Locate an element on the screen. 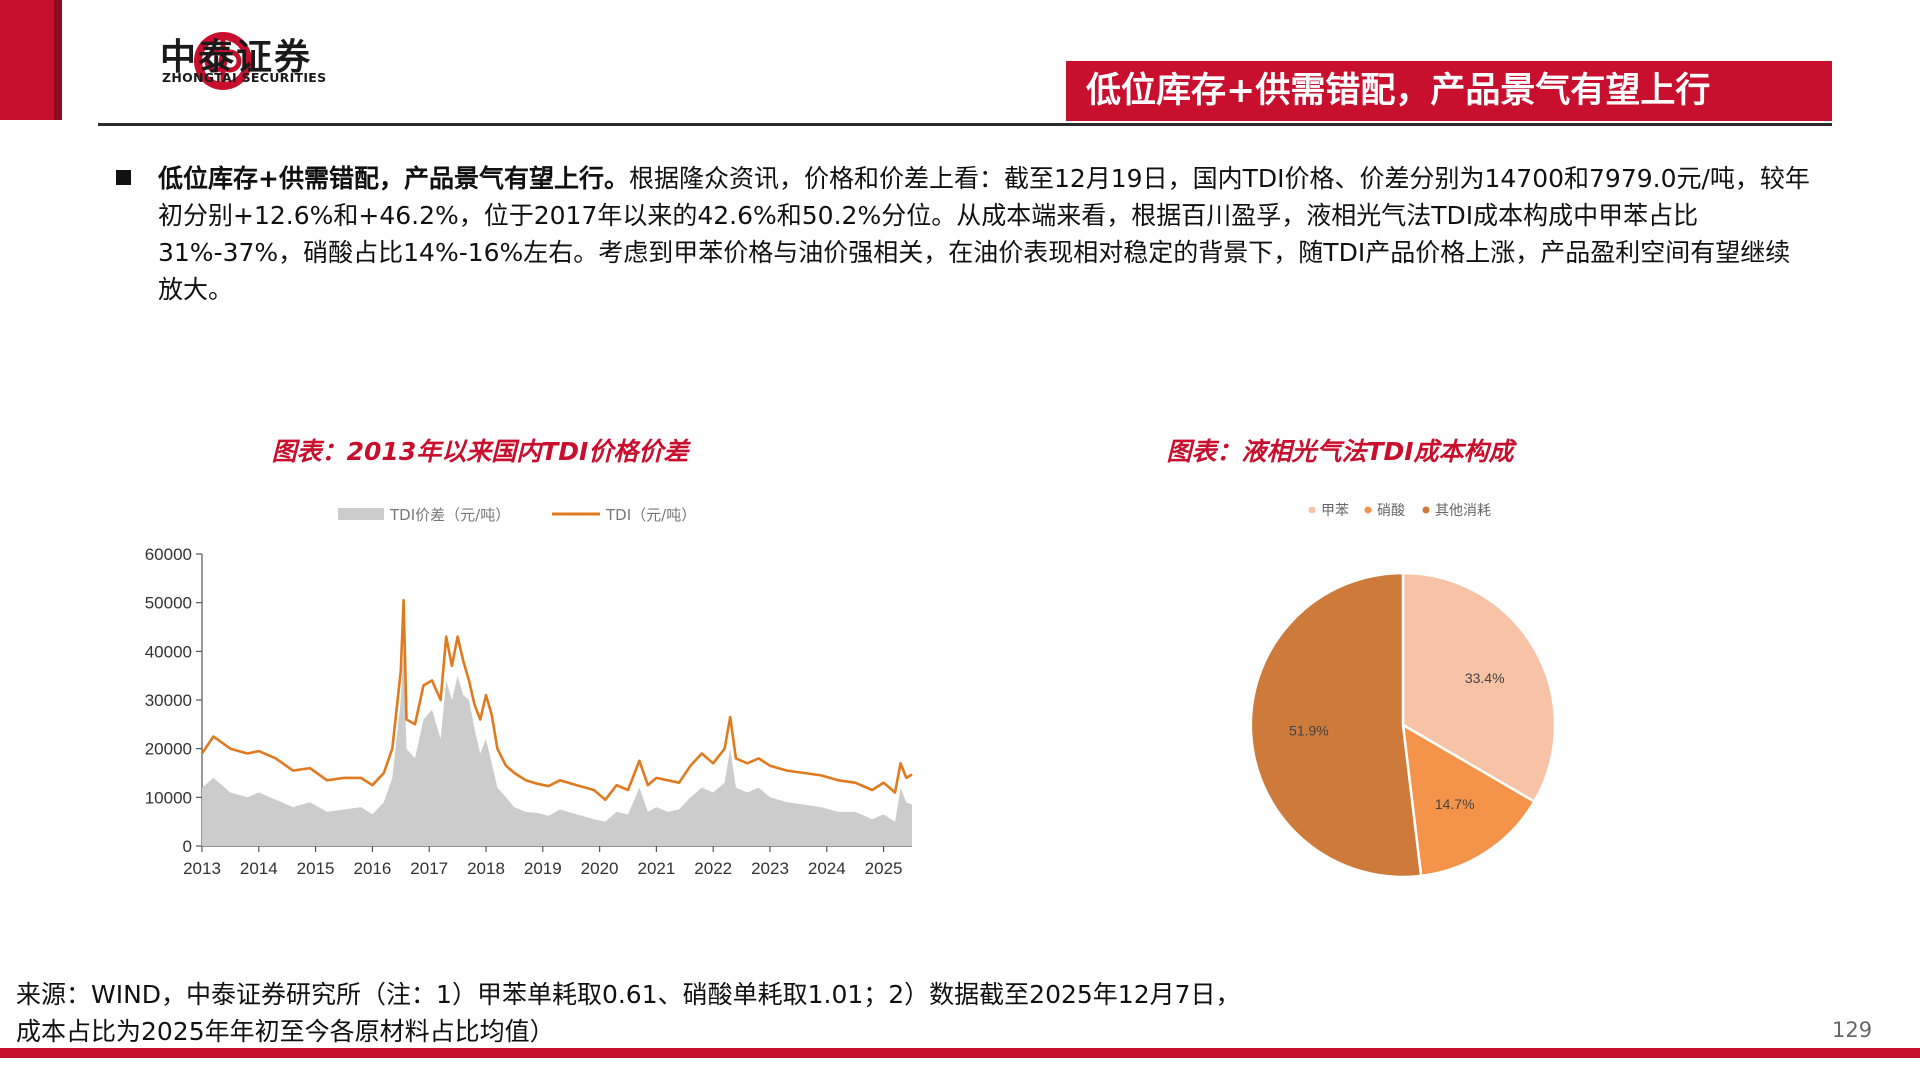 The width and height of the screenshot is (1920, 1080). left-accent-bar is located at coordinates (31, 60).